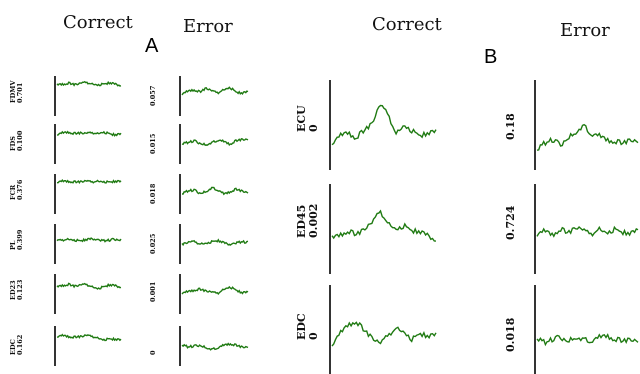 This screenshot has width=640, height=374. I want to click on trace-FDS-correct, so click(89, 133).